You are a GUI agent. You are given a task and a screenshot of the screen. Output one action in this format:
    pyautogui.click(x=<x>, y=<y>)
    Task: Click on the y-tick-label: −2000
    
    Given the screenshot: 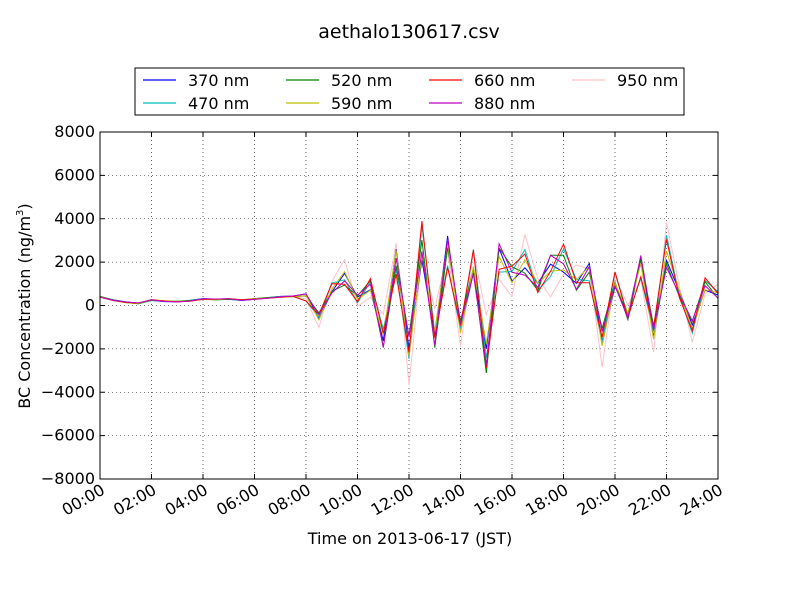 What is the action you would take?
    pyautogui.click(x=68, y=348)
    